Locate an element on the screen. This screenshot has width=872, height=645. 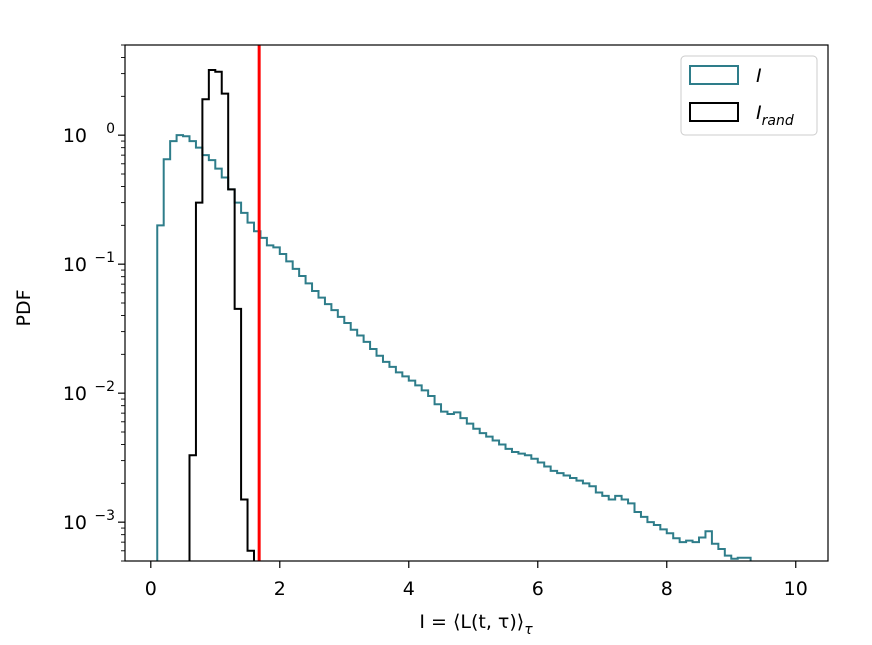
y-tick-label: 10 −2 is located at coordinates (89, 392).